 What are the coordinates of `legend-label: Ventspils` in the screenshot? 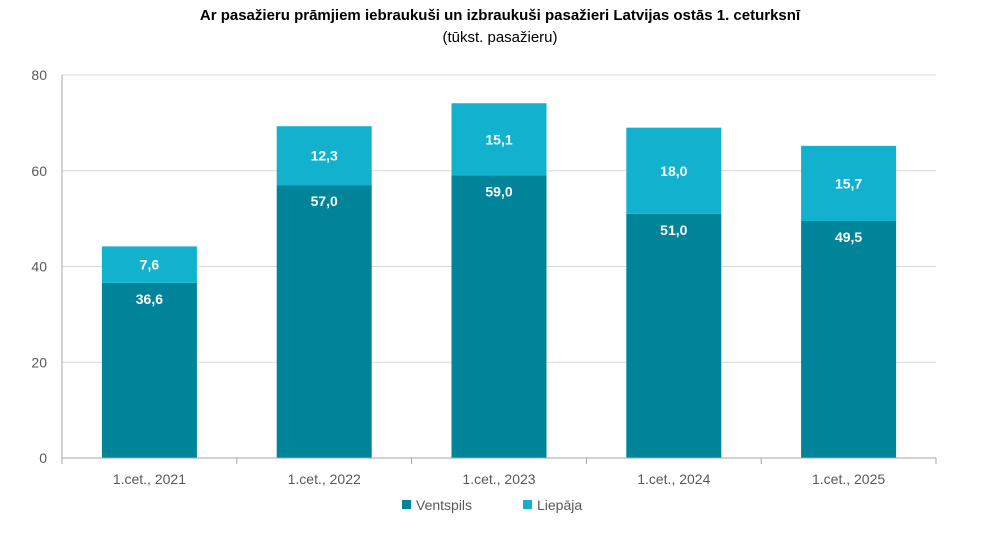 It's located at (444, 505).